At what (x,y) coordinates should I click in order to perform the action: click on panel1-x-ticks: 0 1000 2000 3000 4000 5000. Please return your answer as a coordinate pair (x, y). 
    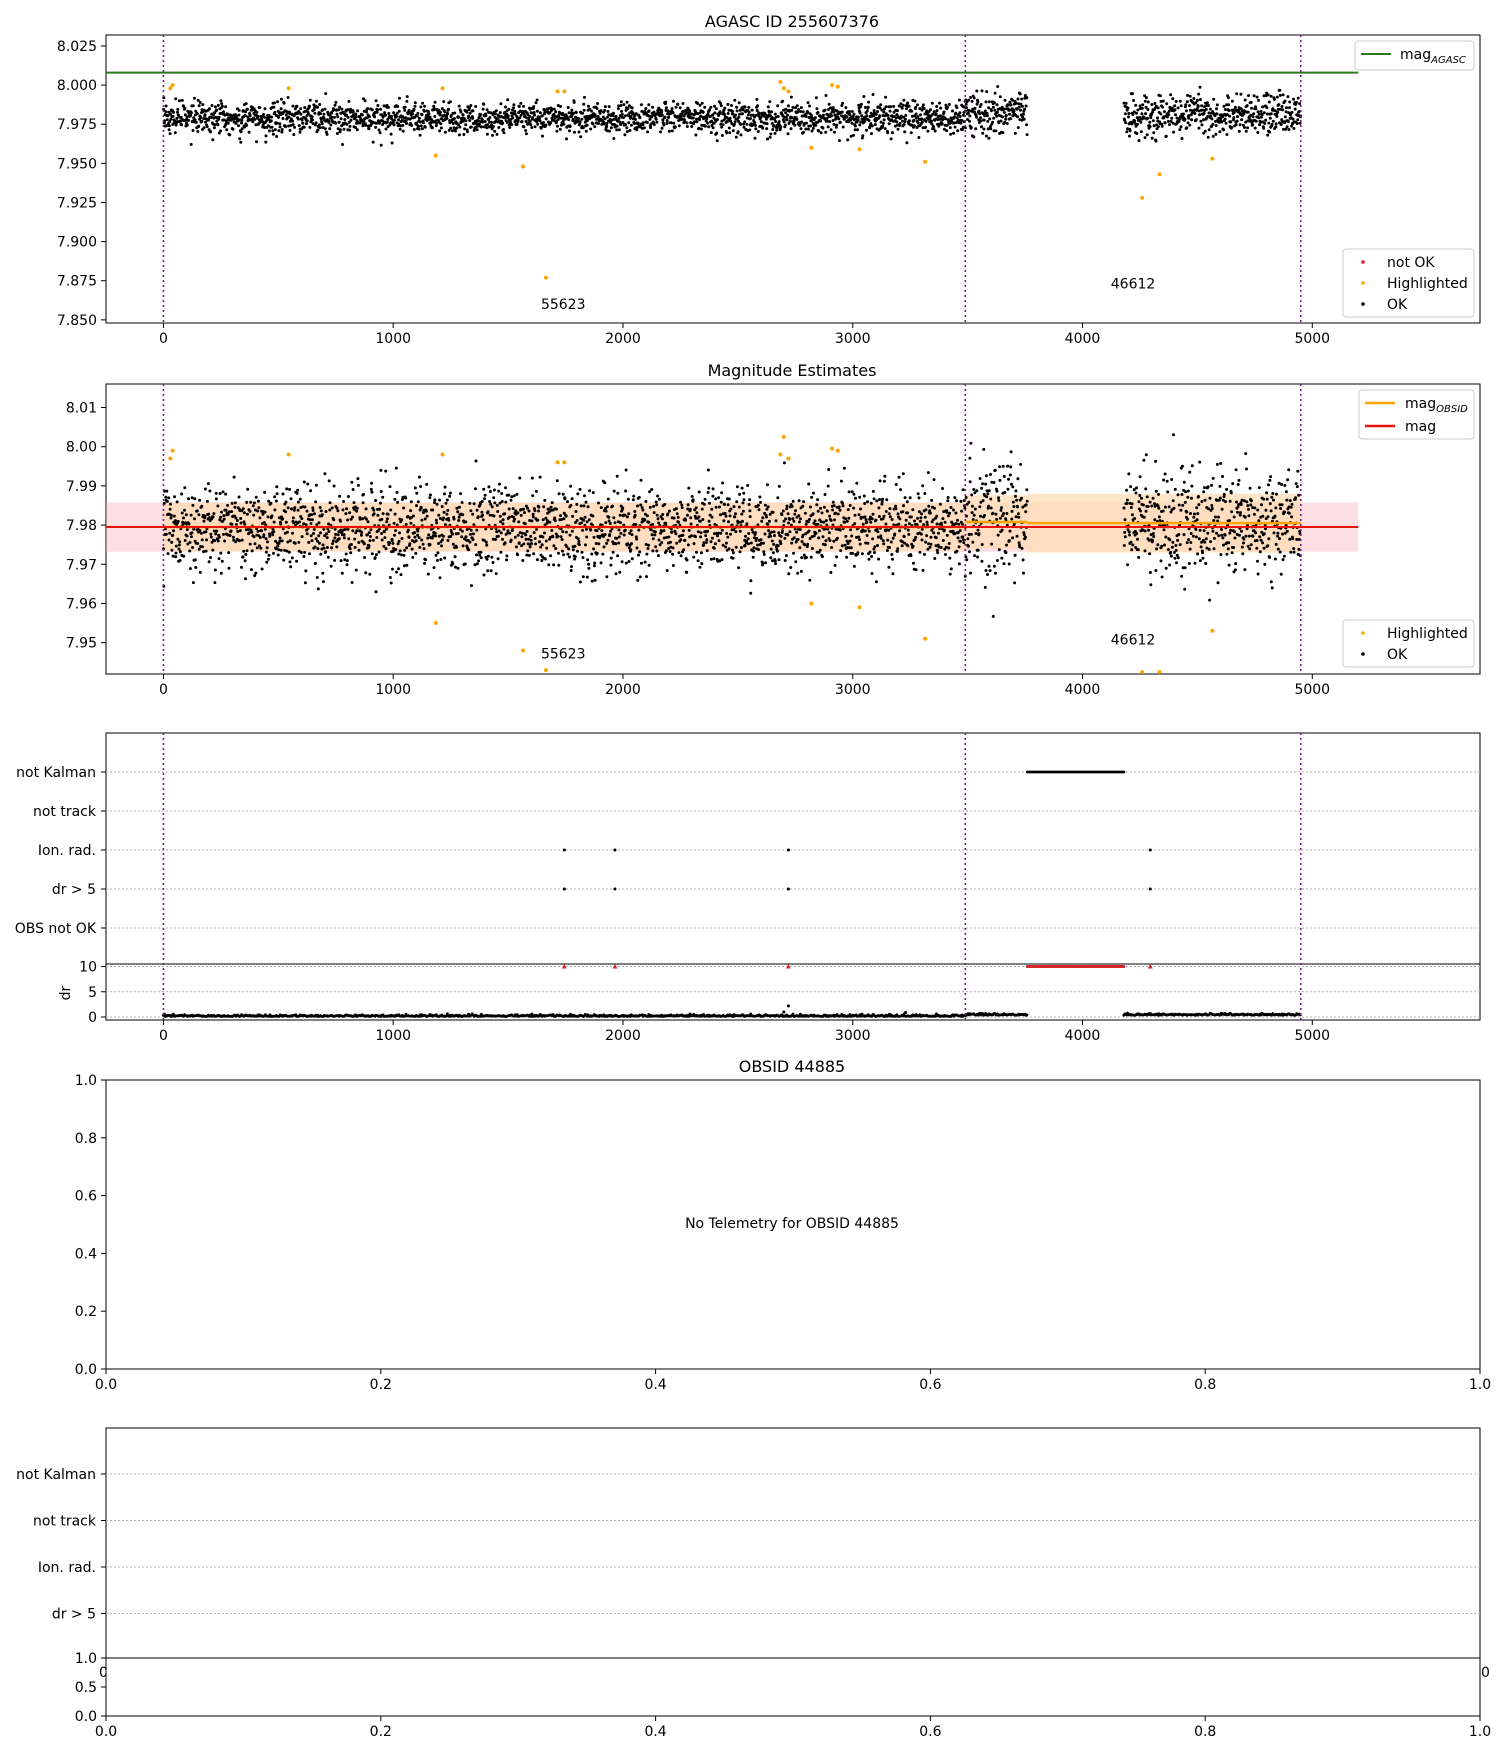
    Looking at the image, I should click on (744, 335).